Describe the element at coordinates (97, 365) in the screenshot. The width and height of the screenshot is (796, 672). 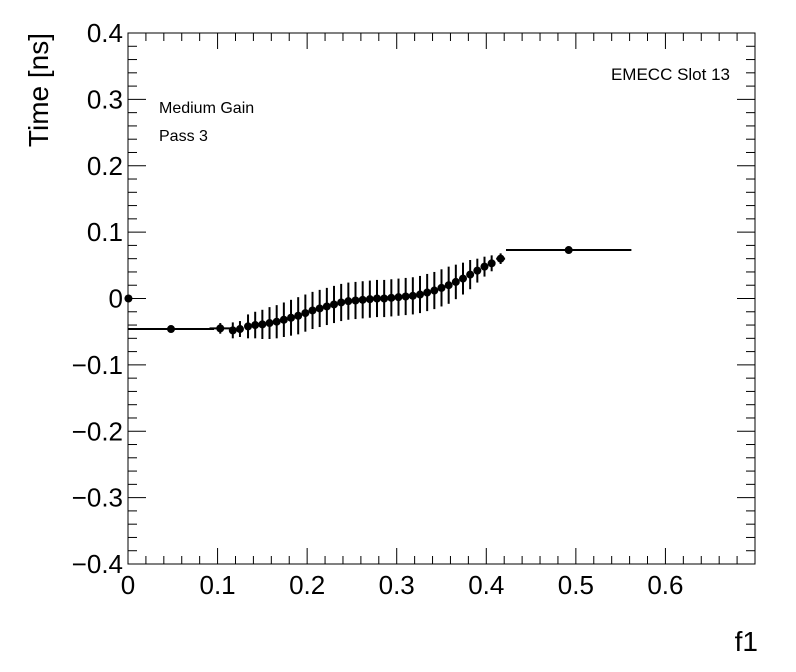
I see `y-tick-label: −0.1` at that location.